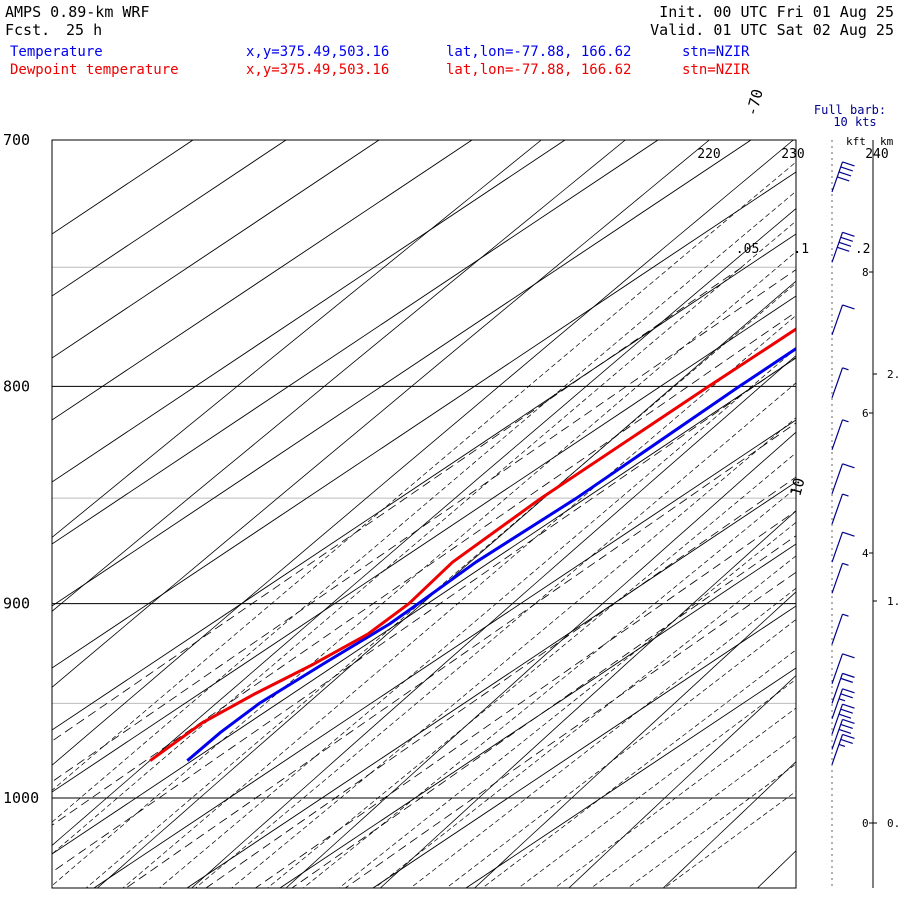  I want to click on valid-time: Valid. 01 UTC Sat 02 Aug 25, so click(772, 30).